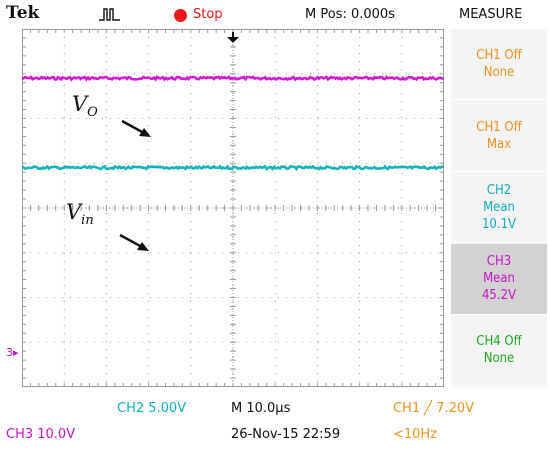  Describe the element at coordinates (233, 78) in the screenshot. I see `ch3-trace` at that location.